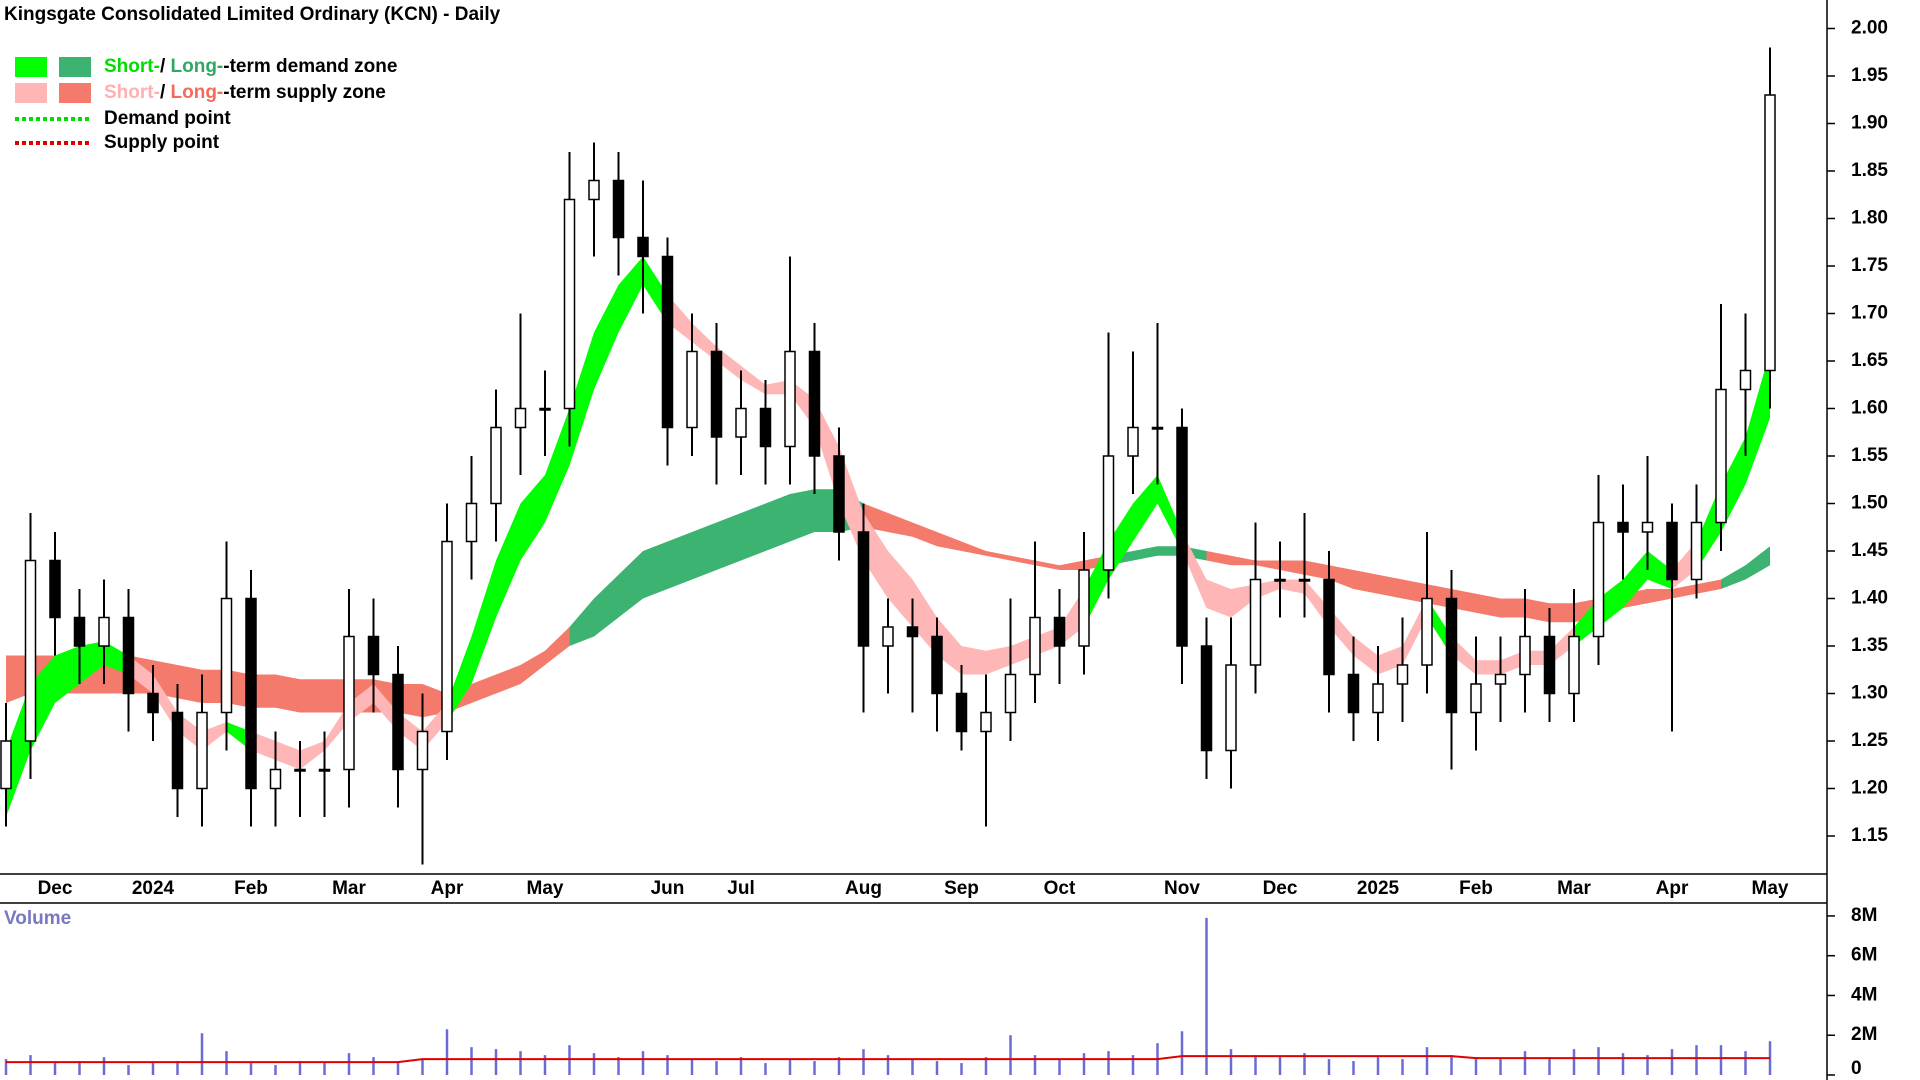 The height and width of the screenshot is (1080, 1920). What do you see at coordinates (1869, 408) in the screenshot?
I see `y-tick-label: 1.60` at bounding box center [1869, 408].